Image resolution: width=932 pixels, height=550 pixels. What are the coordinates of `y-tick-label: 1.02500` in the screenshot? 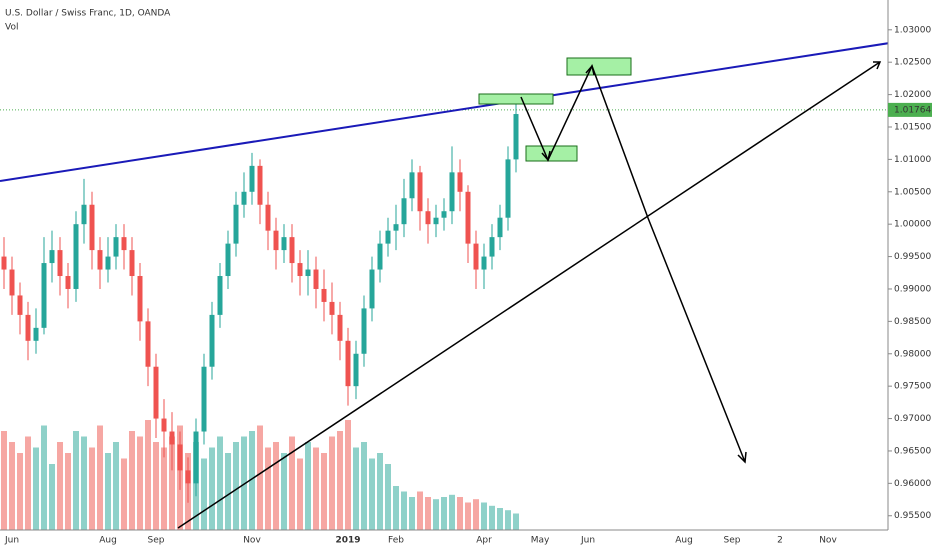 It's located at (912, 63).